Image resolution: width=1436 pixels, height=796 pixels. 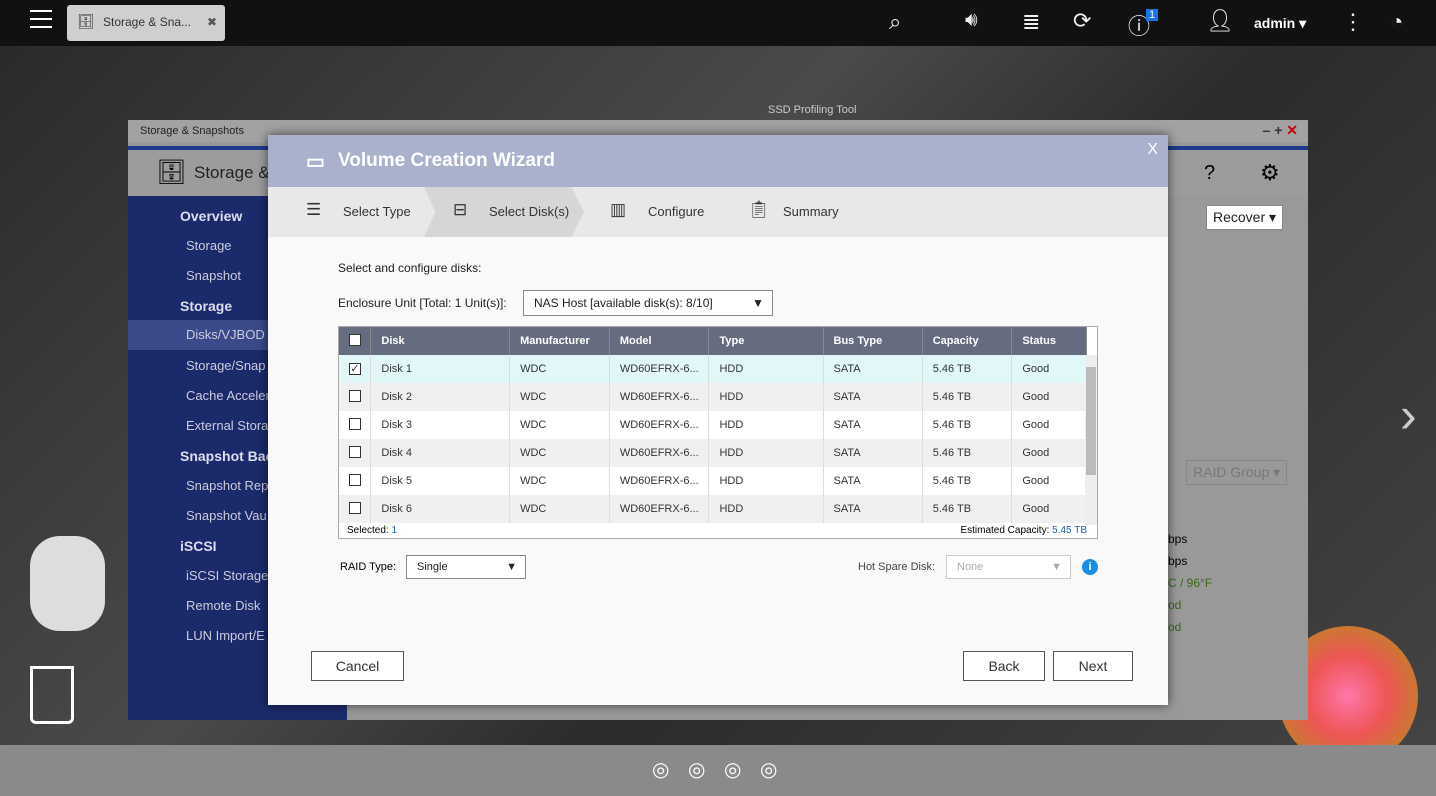 What do you see at coordinates (529, 211) in the screenshot?
I see `step-select-disks: Select Disk(s)` at bounding box center [529, 211].